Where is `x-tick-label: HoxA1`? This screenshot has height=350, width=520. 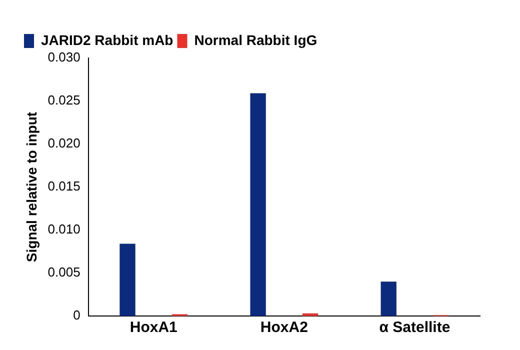 x-tick-label: HoxA1 is located at coordinates (154, 327).